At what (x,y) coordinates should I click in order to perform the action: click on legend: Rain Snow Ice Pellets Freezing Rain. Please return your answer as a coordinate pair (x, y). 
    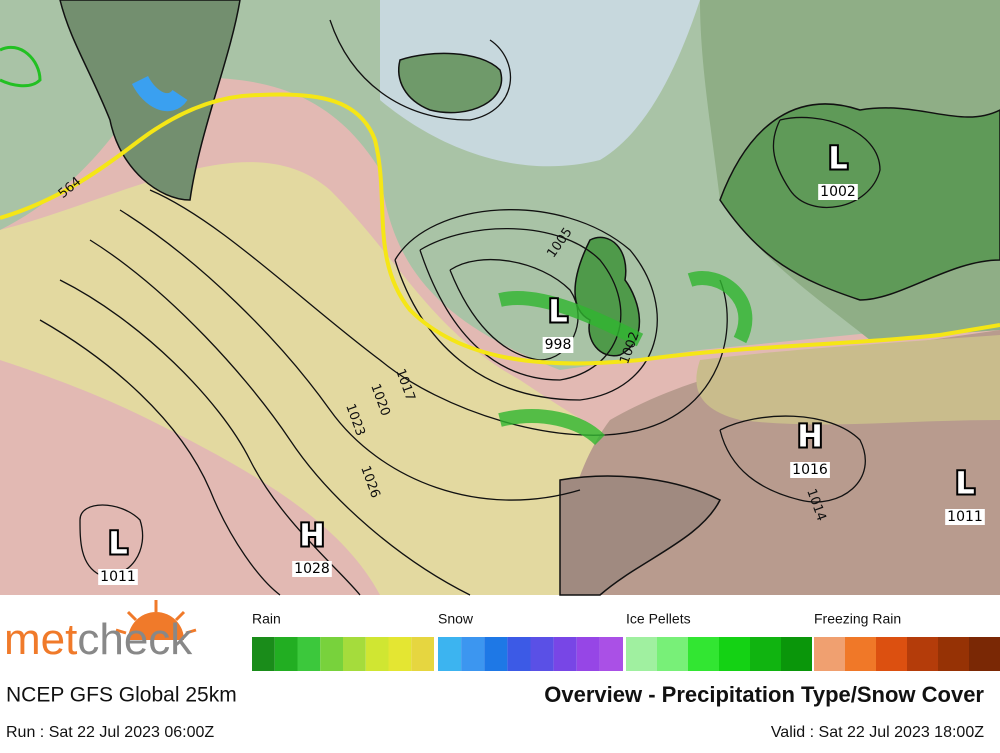
    Looking at the image, I should click on (626, 641).